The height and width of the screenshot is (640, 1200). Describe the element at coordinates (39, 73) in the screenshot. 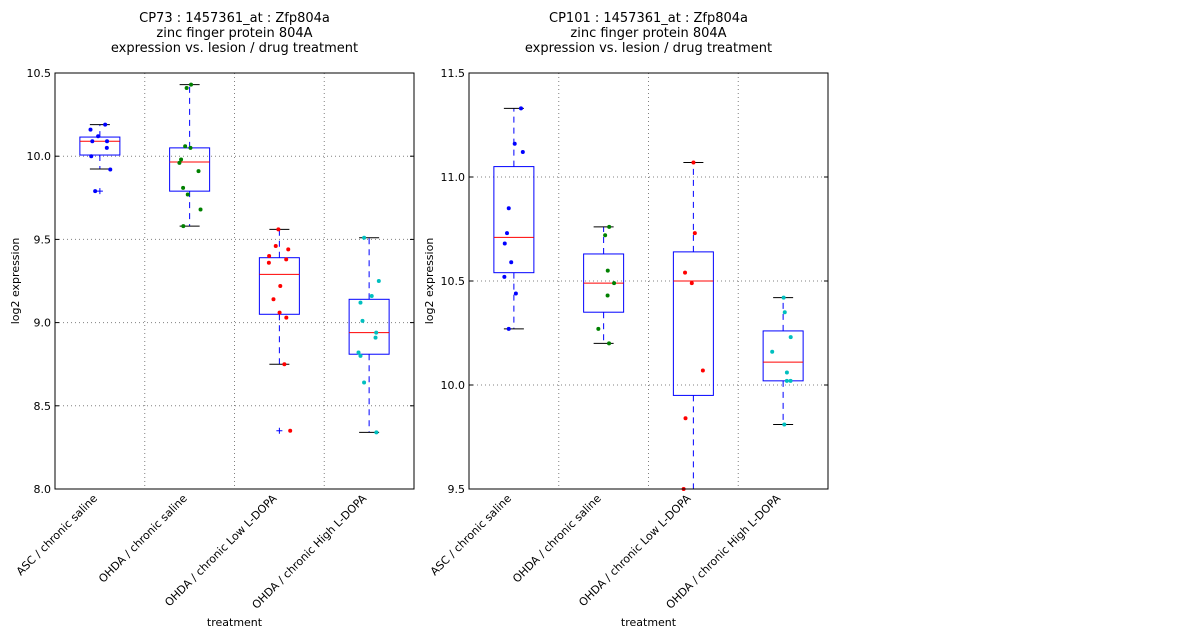

I see `y-tick-label: 10.5` at that location.